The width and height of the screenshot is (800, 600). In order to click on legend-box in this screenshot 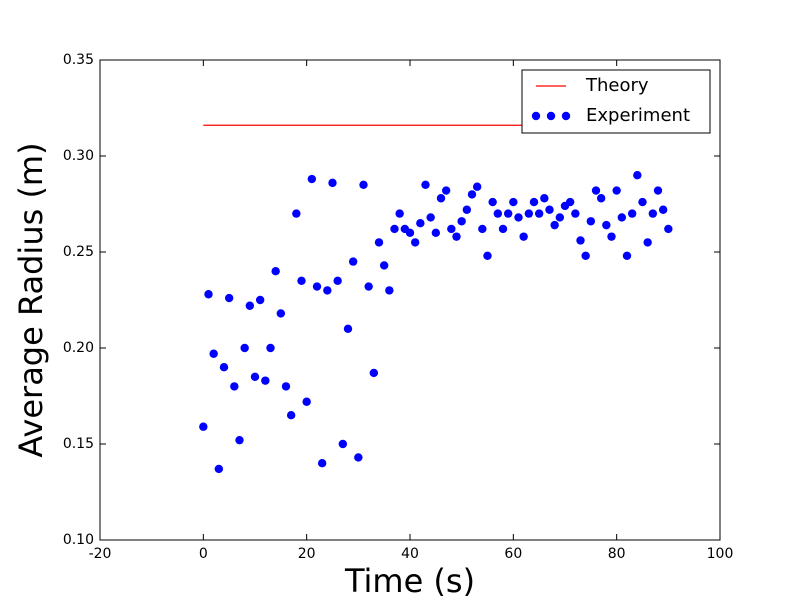, I will do `click(616, 101)`.